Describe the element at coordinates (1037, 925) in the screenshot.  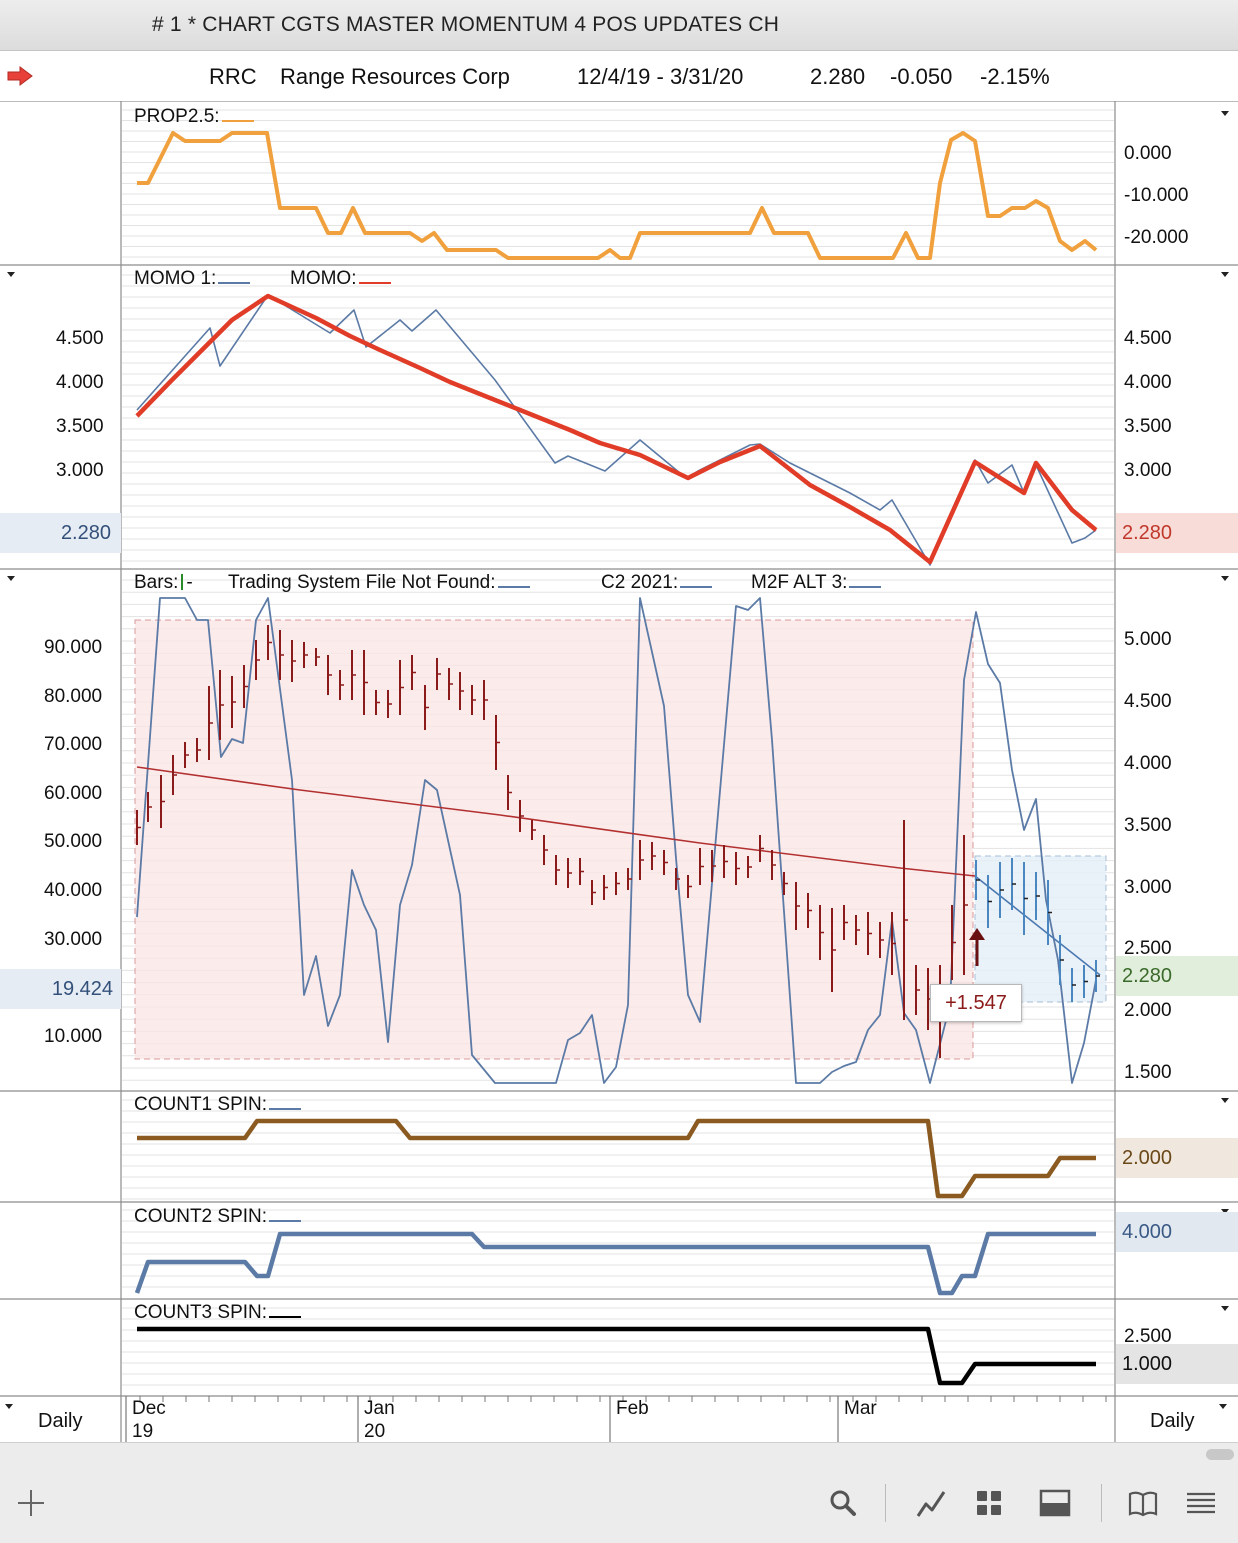
I see `projection-line` at that location.